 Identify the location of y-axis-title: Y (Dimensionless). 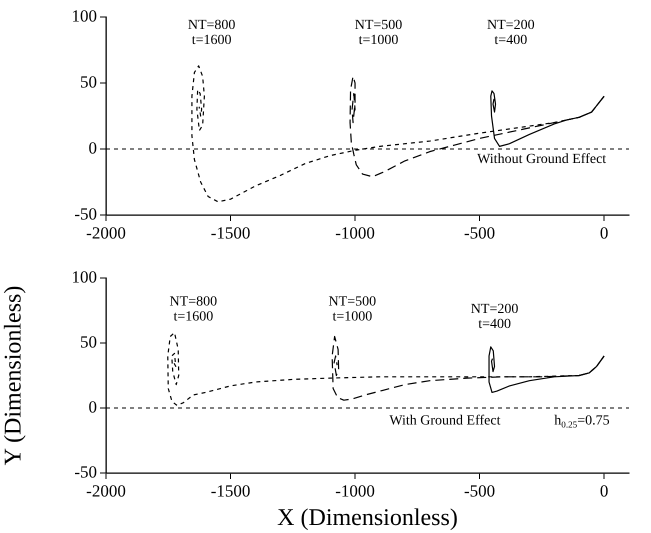
(13, 376).